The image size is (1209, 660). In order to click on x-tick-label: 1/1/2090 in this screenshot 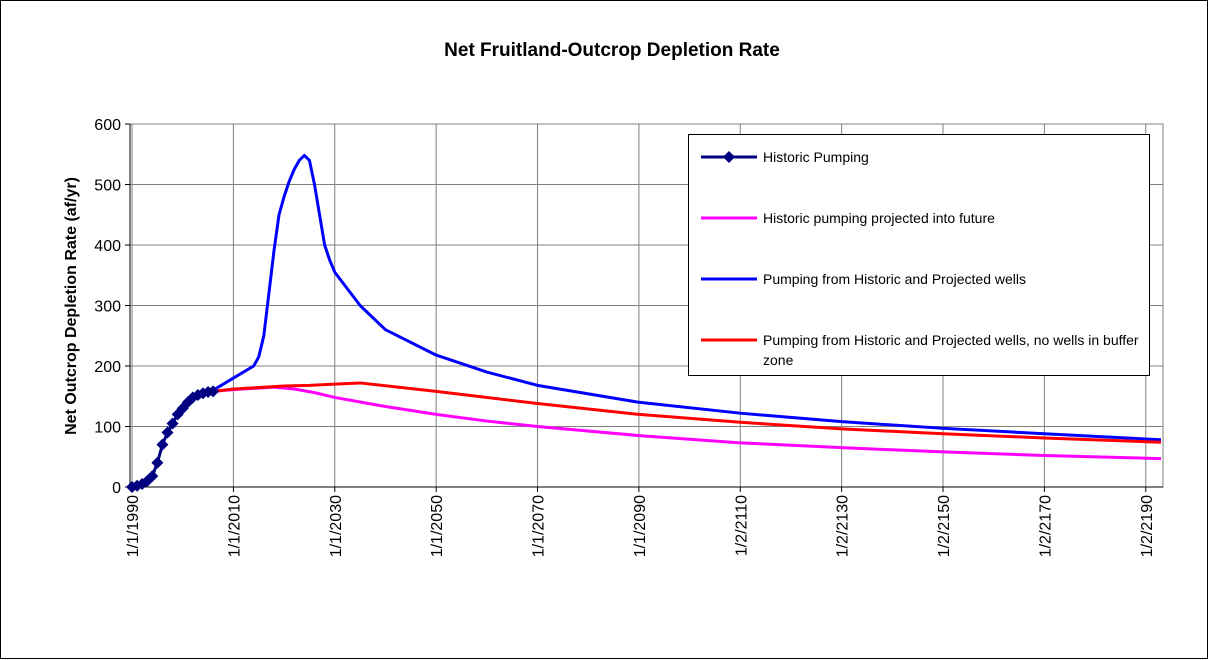, I will do `click(640, 526)`.